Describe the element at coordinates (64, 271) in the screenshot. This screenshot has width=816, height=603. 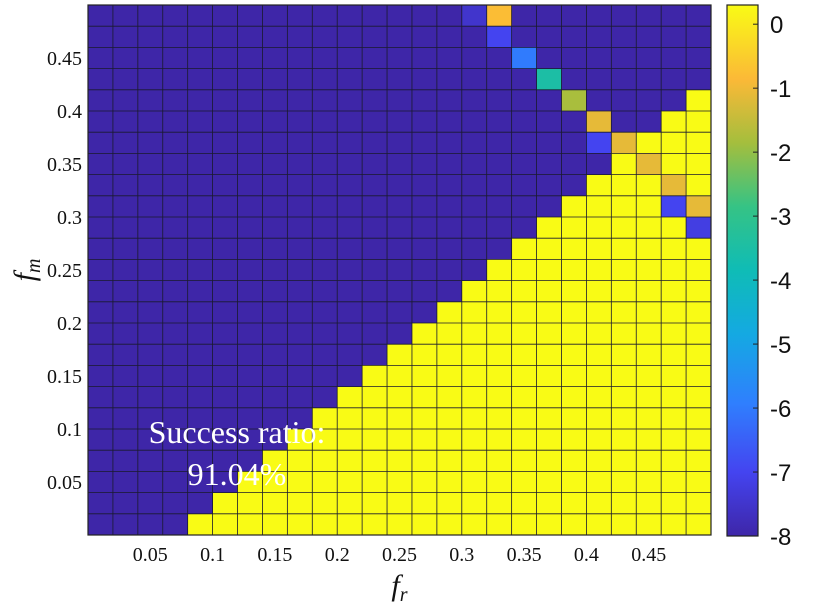
I see `y-axis-ticks: 0.05 0.1 0.15 0.2 0.25 0.3 0.35 0.4 0.45` at that location.